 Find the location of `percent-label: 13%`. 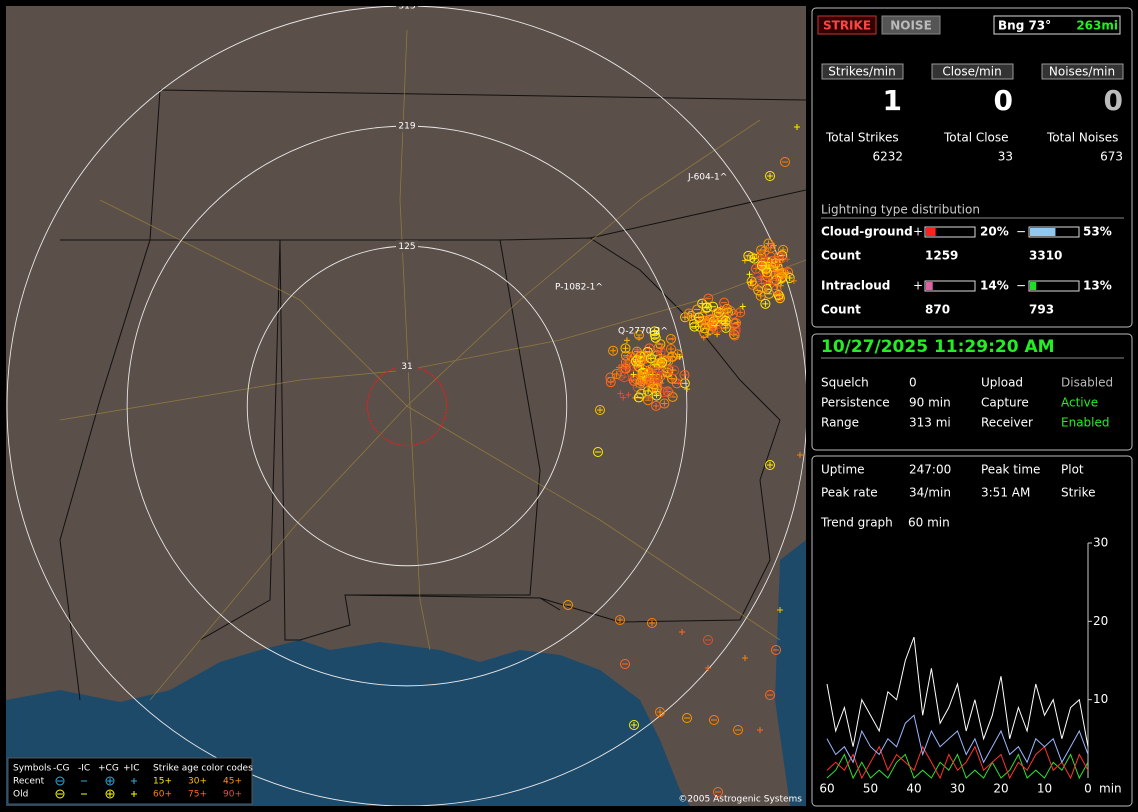

percent-label: 13% is located at coordinates (1097, 286).